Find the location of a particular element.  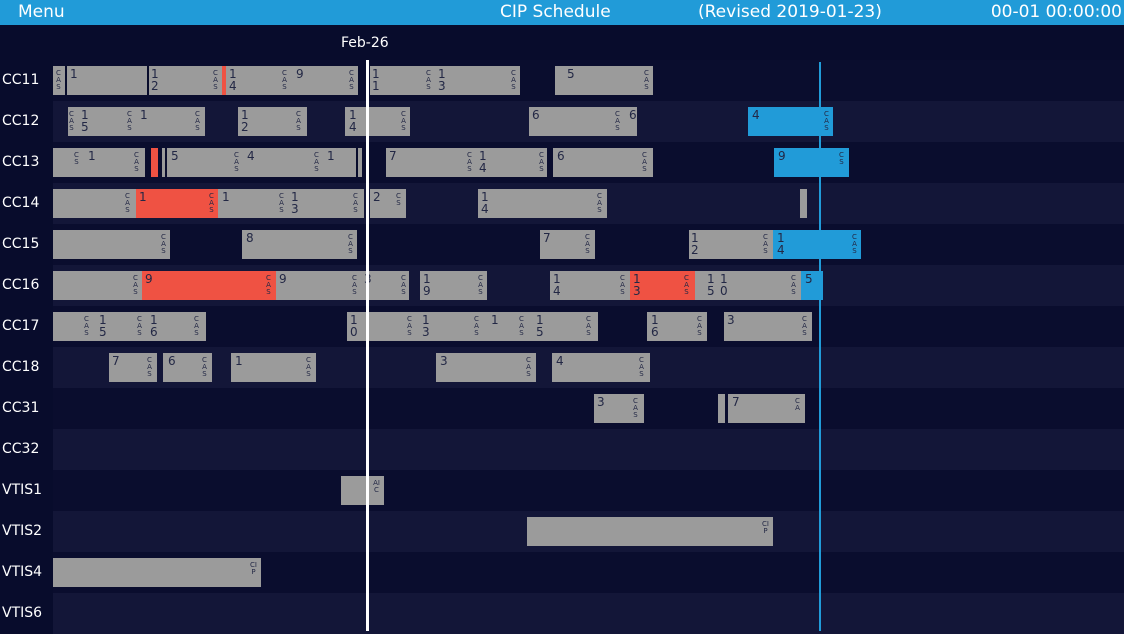

active-schedule-bar: 4 CAS is located at coordinates (790, 121).